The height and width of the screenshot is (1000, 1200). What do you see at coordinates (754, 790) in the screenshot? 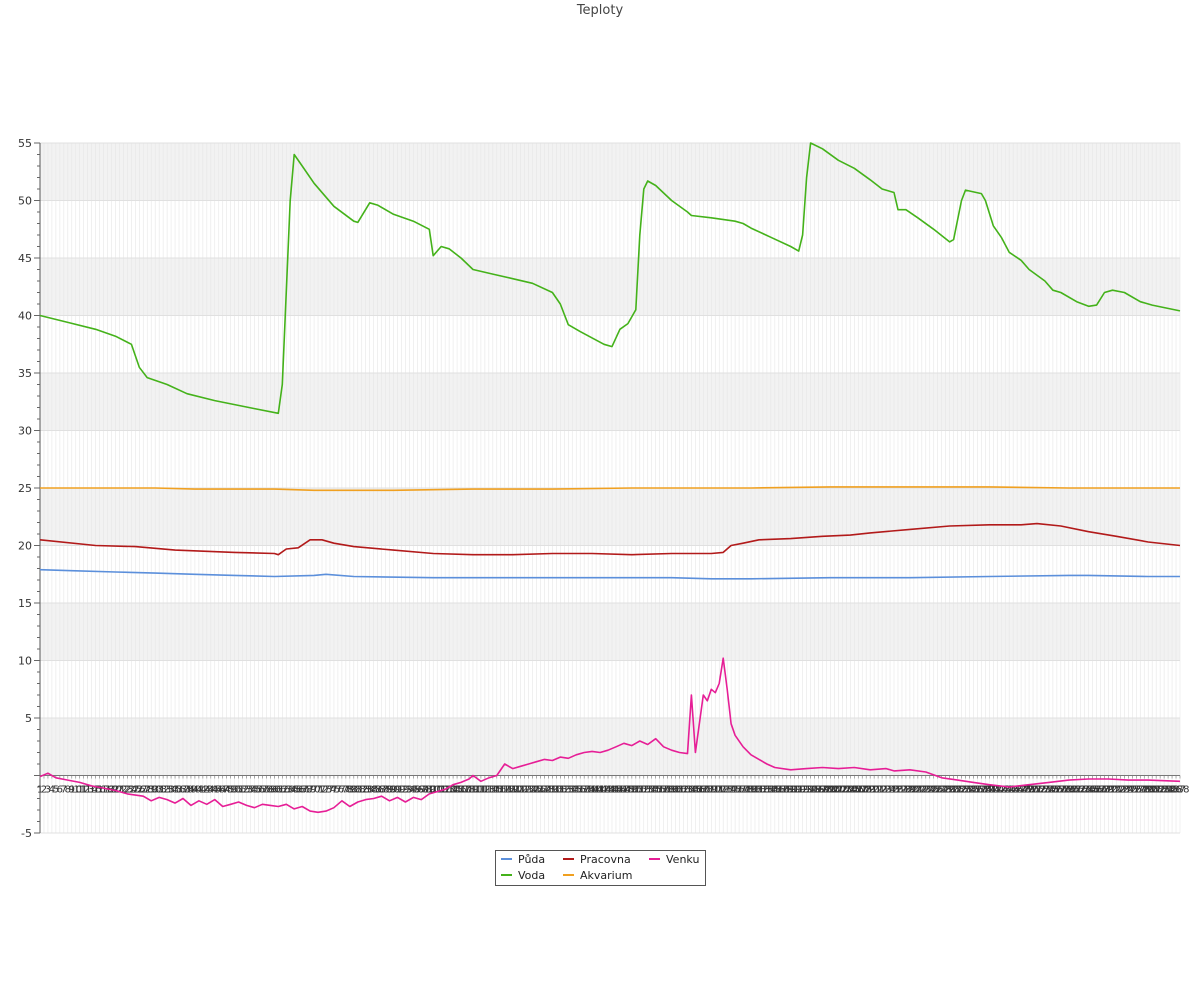
I see `x-tick-label: 181` at bounding box center [754, 790].